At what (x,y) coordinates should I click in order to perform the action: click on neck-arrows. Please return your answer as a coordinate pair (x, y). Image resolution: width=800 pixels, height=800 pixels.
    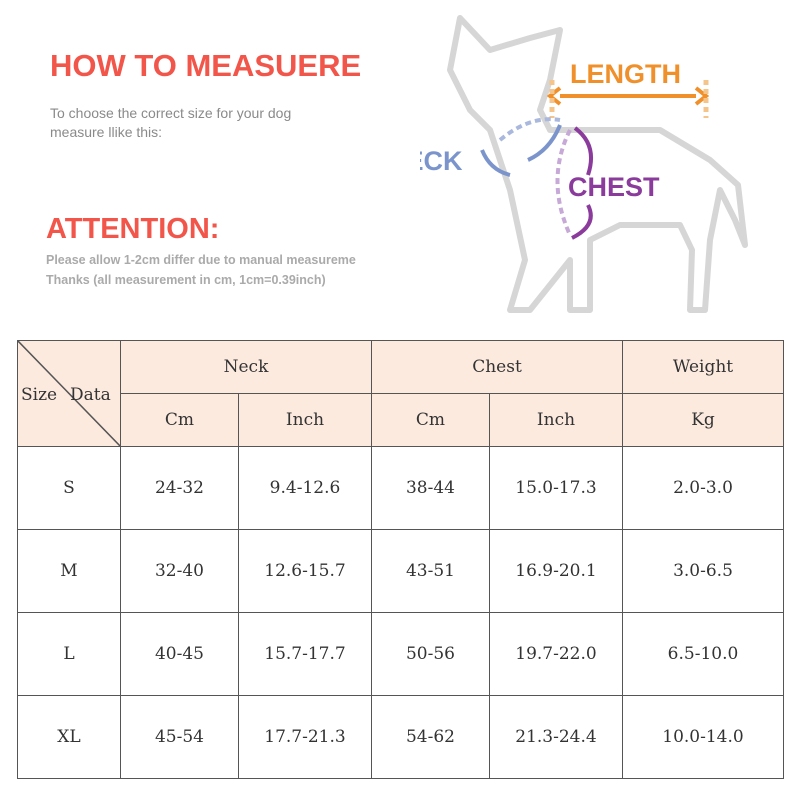
    Looking at the image, I should click on (521, 150).